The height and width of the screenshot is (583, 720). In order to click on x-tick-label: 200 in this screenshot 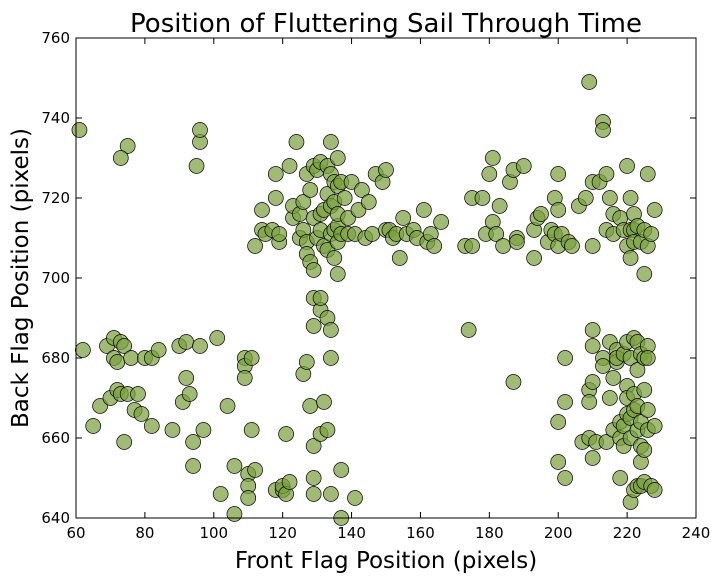, I will do `click(558, 533)`.